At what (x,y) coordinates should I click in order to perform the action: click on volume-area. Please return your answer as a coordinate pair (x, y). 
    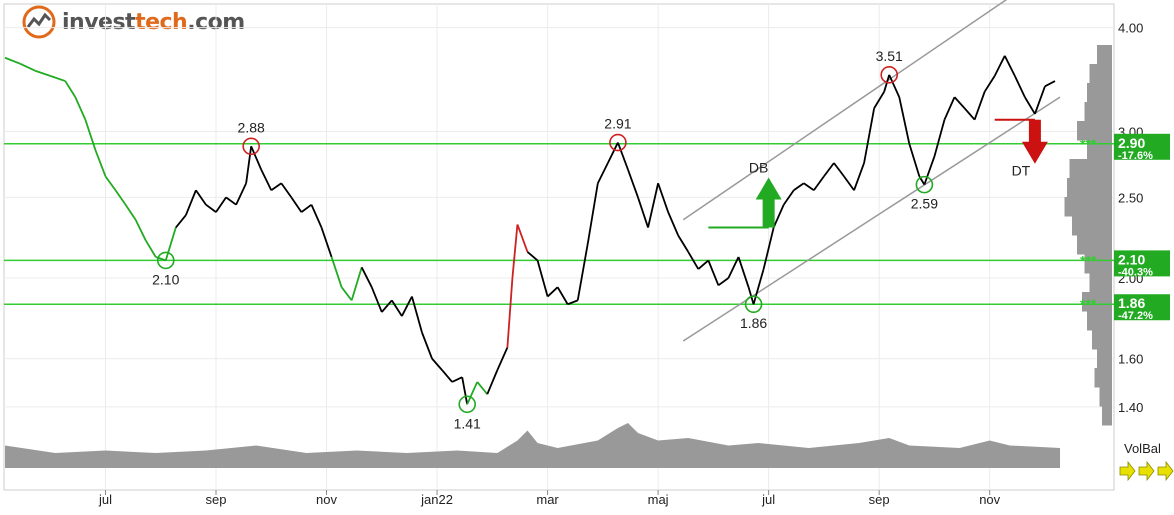
    Looking at the image, I should click on (533, 445).